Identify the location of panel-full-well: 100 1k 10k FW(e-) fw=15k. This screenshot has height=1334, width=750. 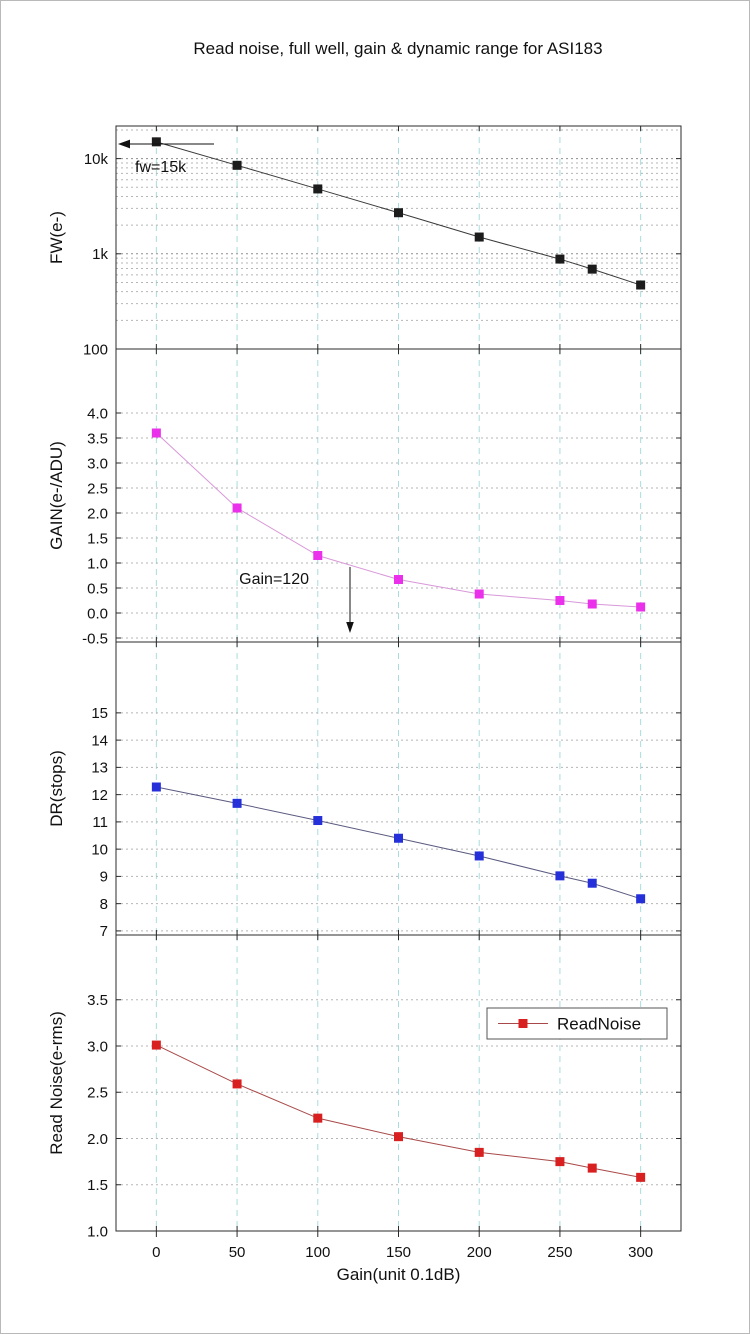
(364, 241).